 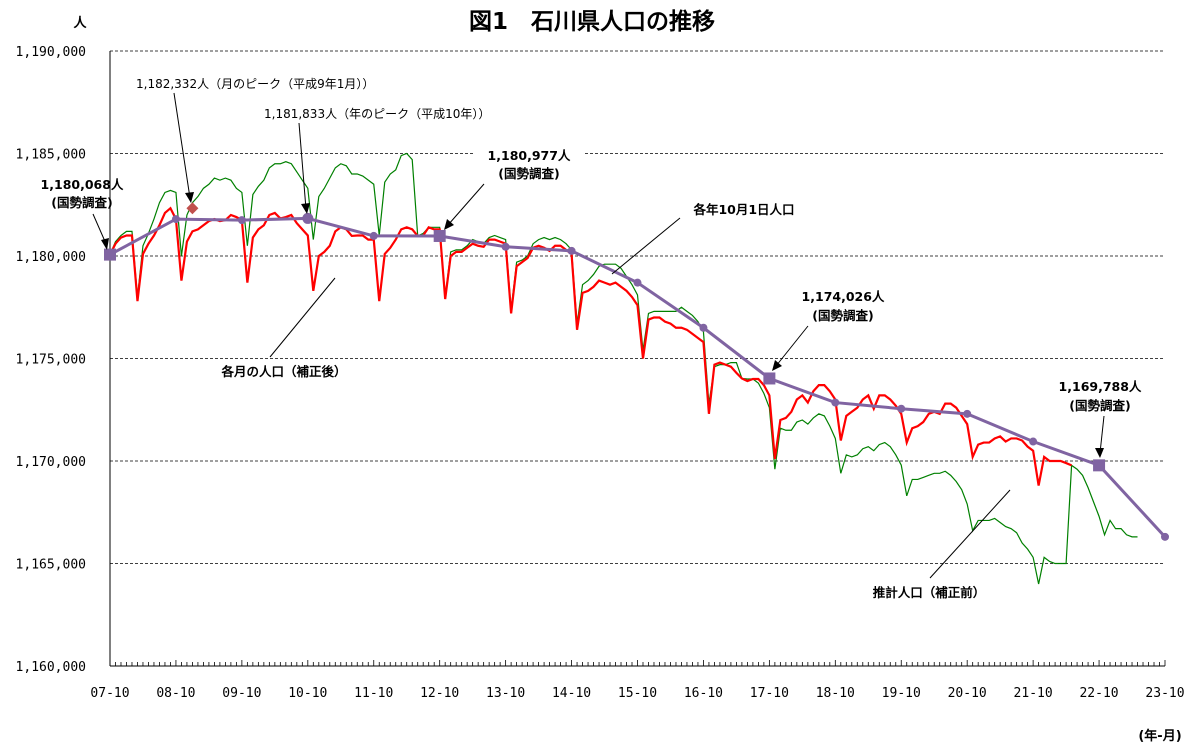 What do you see at coordinates (189, 197) in the screenshot?
I see `annotation-month-peak-arrow` at bounding box center [189, 197].